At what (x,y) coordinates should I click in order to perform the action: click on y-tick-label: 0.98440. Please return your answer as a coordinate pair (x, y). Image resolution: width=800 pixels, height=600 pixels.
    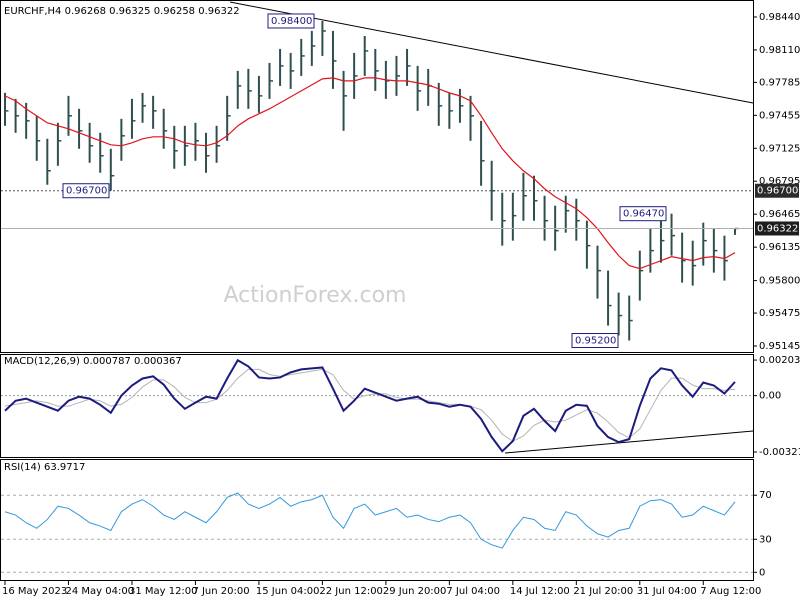
    Looking at the image, I should click on (779, 17).